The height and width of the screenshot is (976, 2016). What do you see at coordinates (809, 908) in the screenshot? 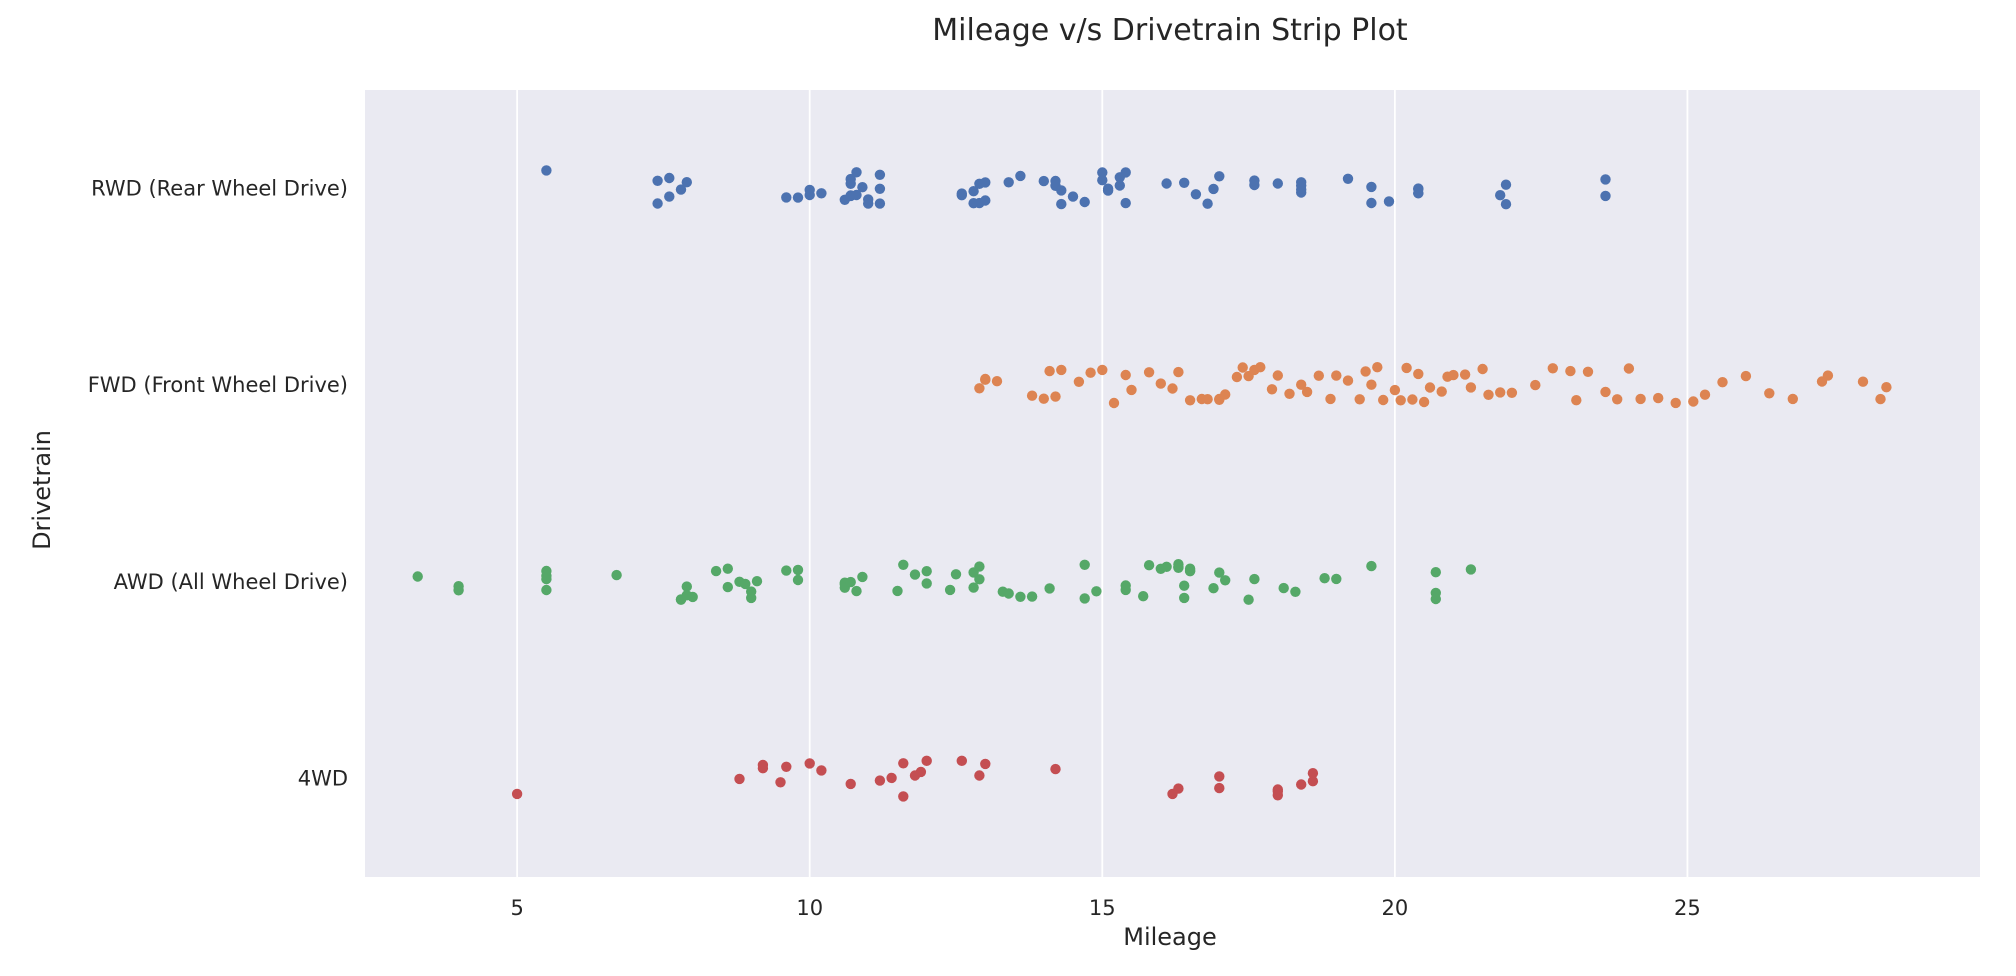
I see `x-tick-label: 10` at bounding box center [809, 908].